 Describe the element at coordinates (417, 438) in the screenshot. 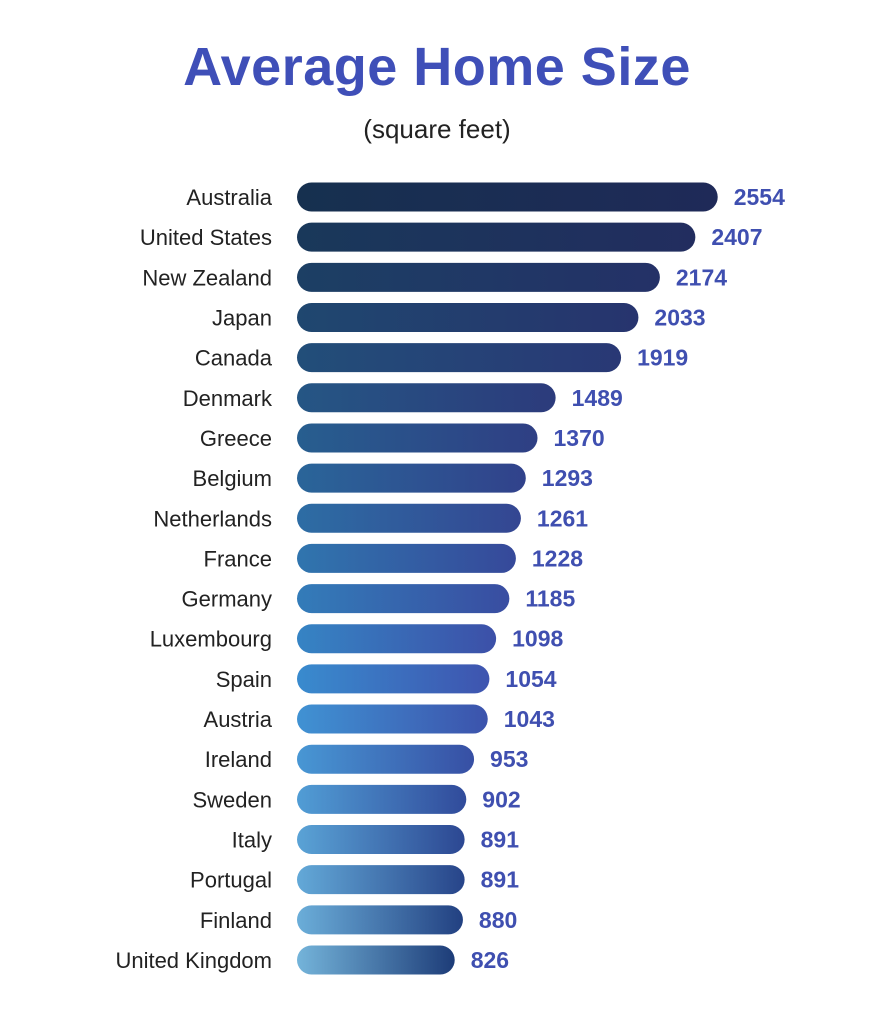

I see `bar-greece` at that location.